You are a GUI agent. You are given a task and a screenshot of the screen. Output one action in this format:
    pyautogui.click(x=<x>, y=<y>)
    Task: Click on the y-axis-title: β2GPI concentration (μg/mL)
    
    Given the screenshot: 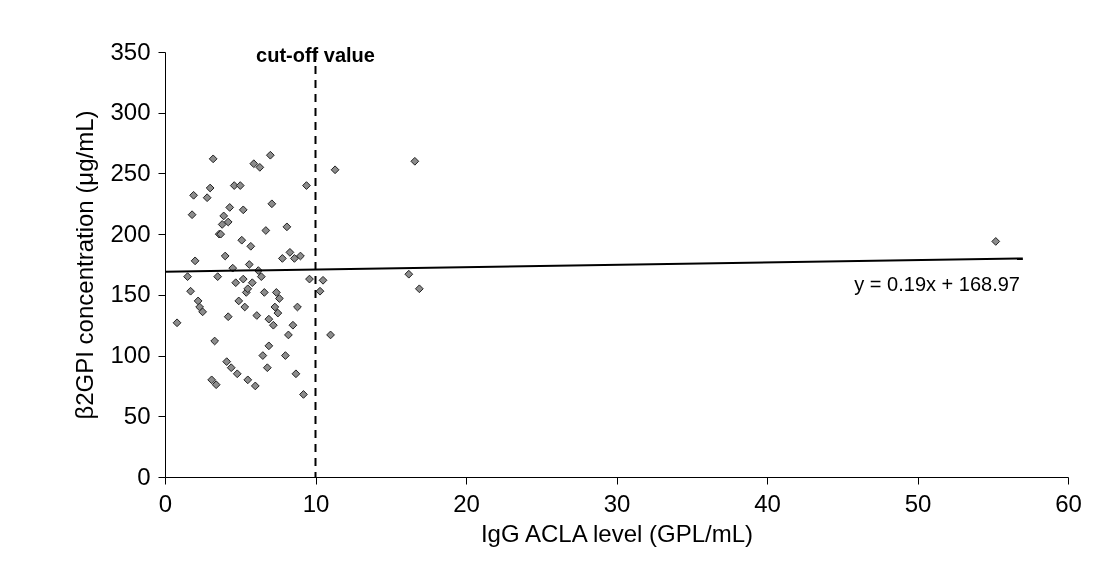 What is the action you would take?
    pyautogui.click(x=85, y=265)
    